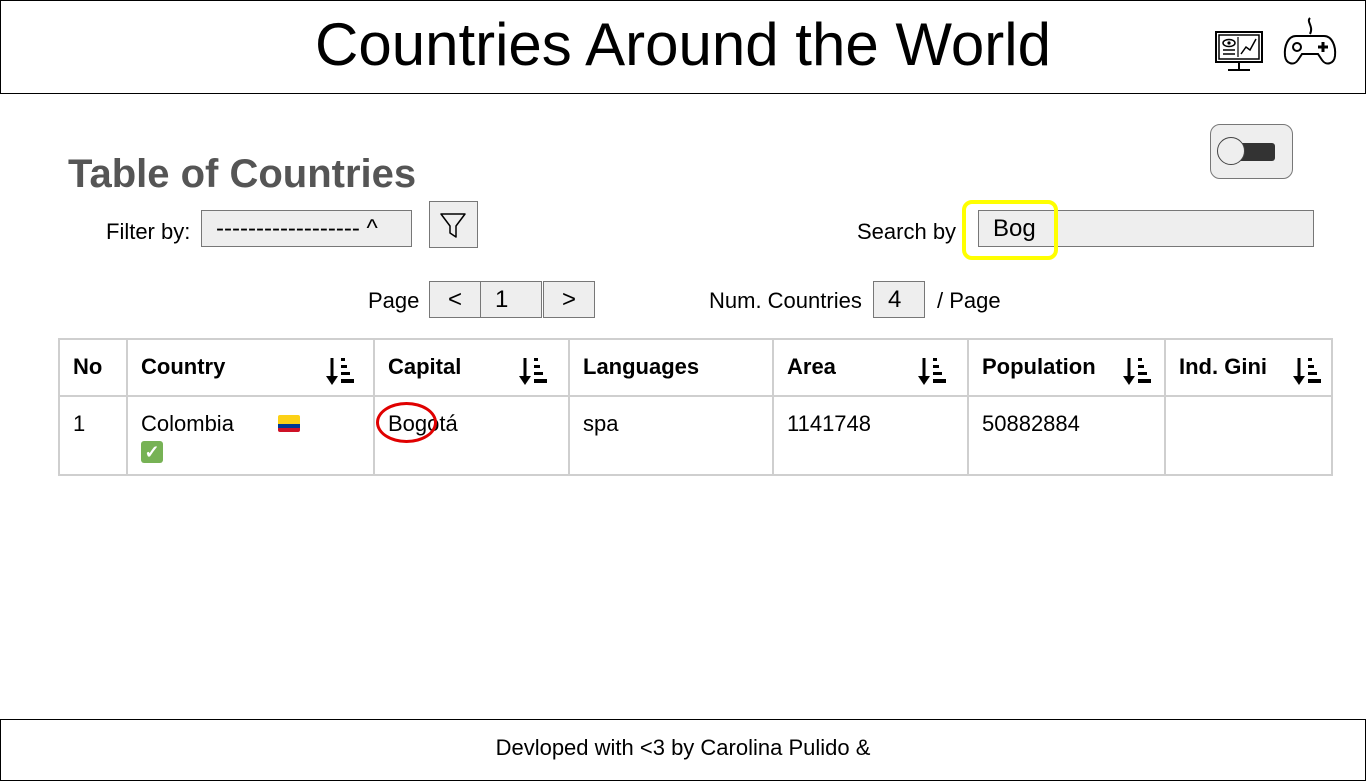  I want to click on table-header-row: No Country Capital Languages Area, so click(695, 367).